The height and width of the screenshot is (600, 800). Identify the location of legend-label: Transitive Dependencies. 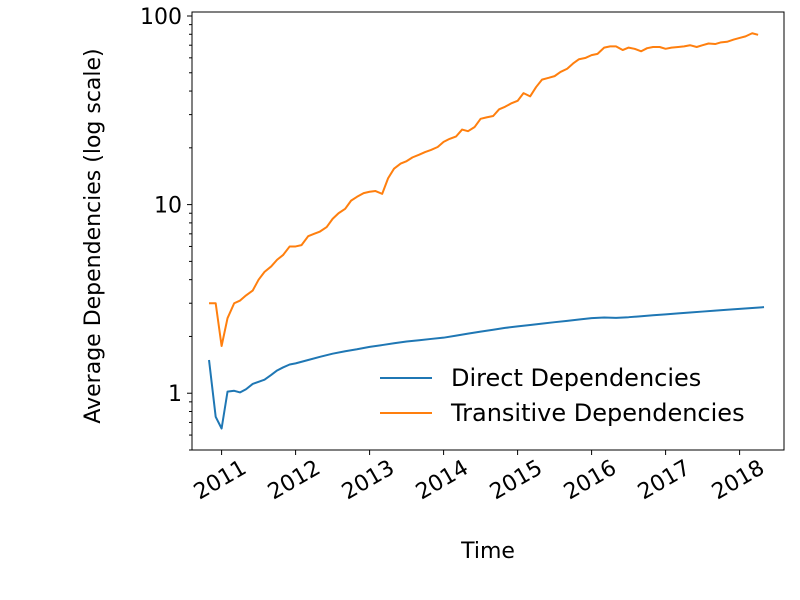
(597, 413).